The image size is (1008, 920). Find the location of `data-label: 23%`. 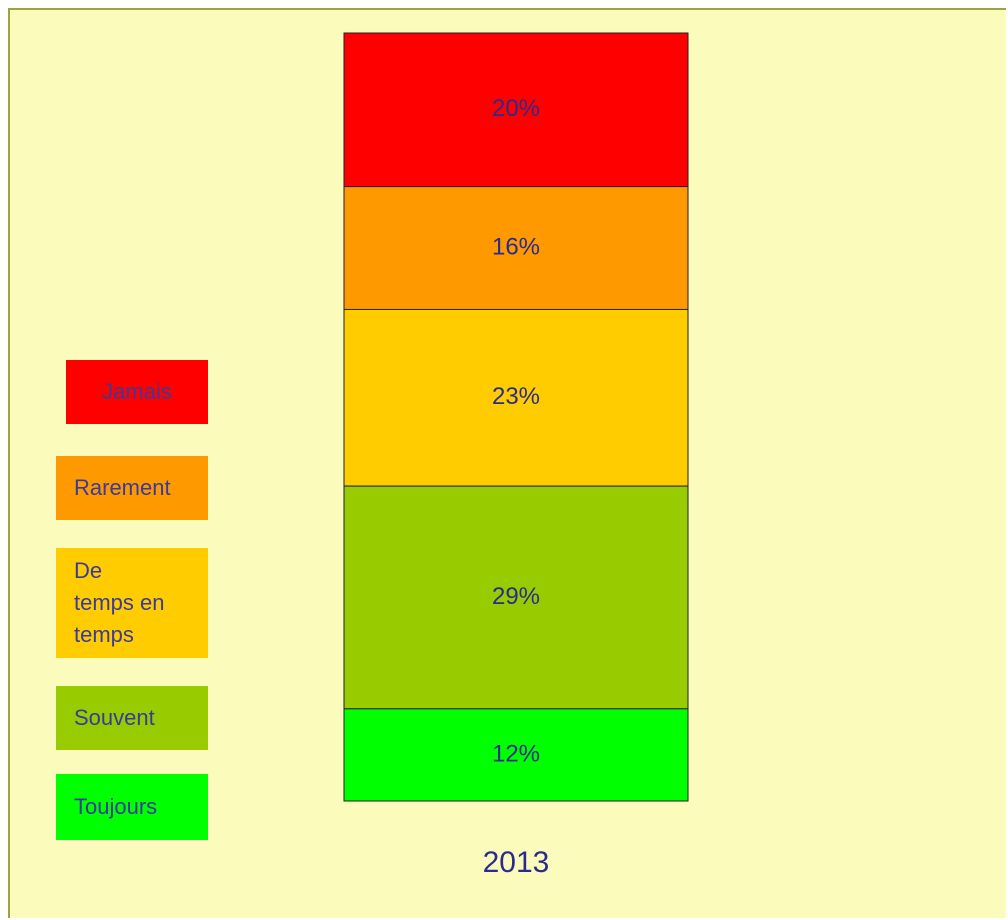

data-label: 23% is located at coordinates (516, 396).